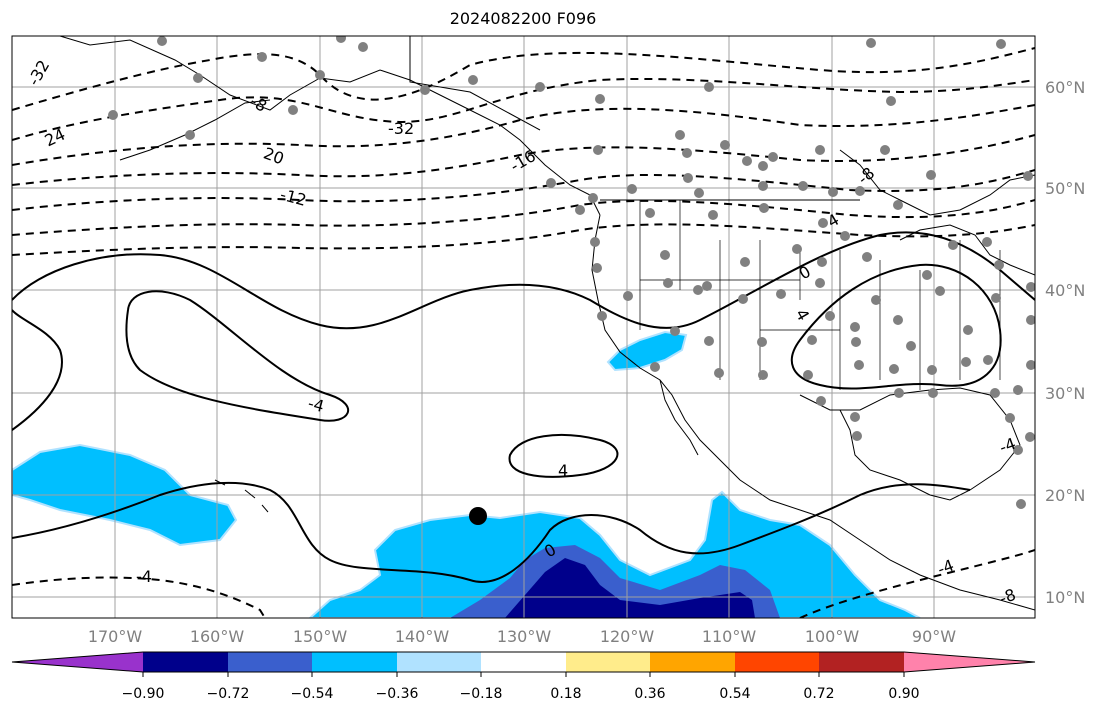  What do you see at coordinates (832, 636) in the screenshot?
I see `lon-label: 100°W` at bounding box center [832, 636].